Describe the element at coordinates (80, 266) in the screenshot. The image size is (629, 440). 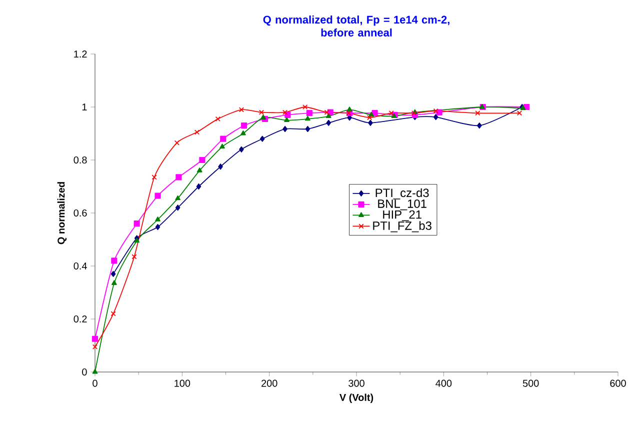
I see `y-tick-label: 0.4` at that location.